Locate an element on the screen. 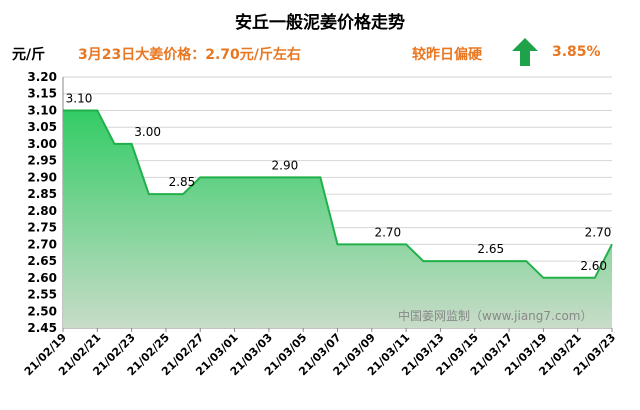 This screenshot has width=640, height=410. y-tick-label: 2.45 is located at coordinates (42, 328).